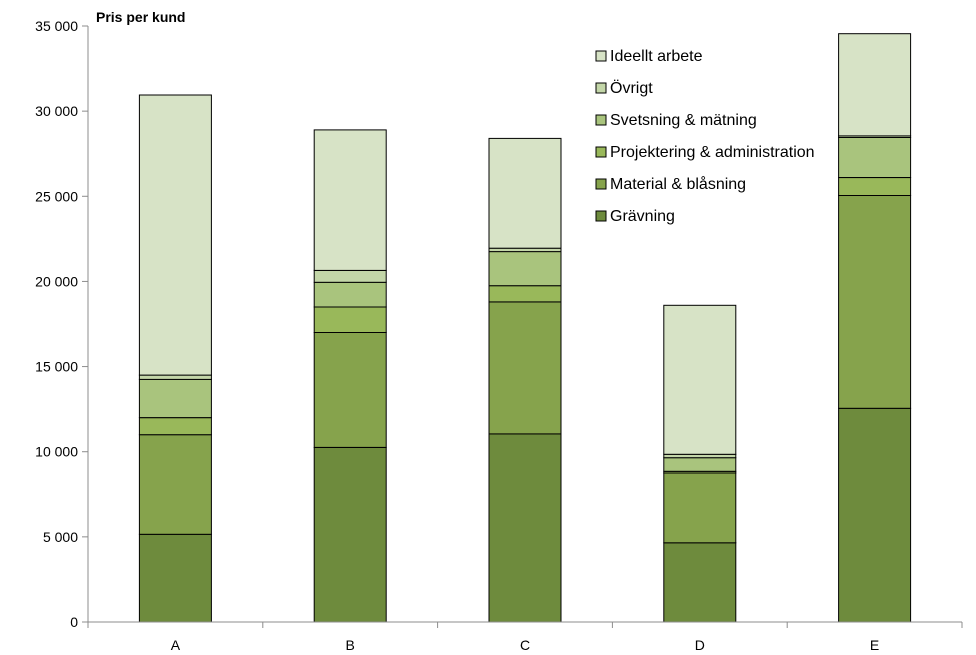  What do you see at coordinates (74, 622) in the screenshot?
I see `y-tick-label: 0` at bounding box center [74, 622].